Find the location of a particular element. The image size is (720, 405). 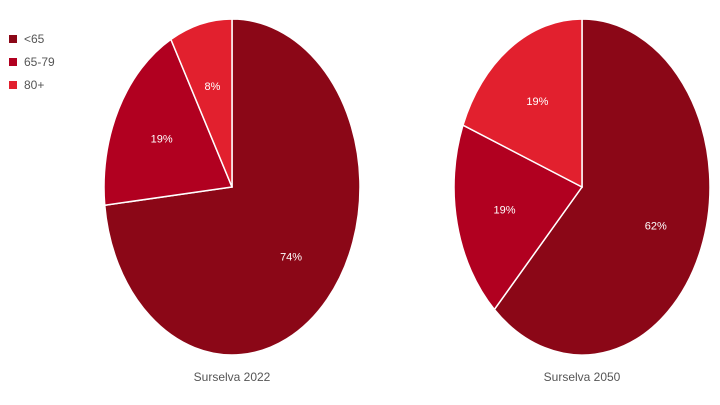

slice-label: 62% is located at coordinates (656, 226).